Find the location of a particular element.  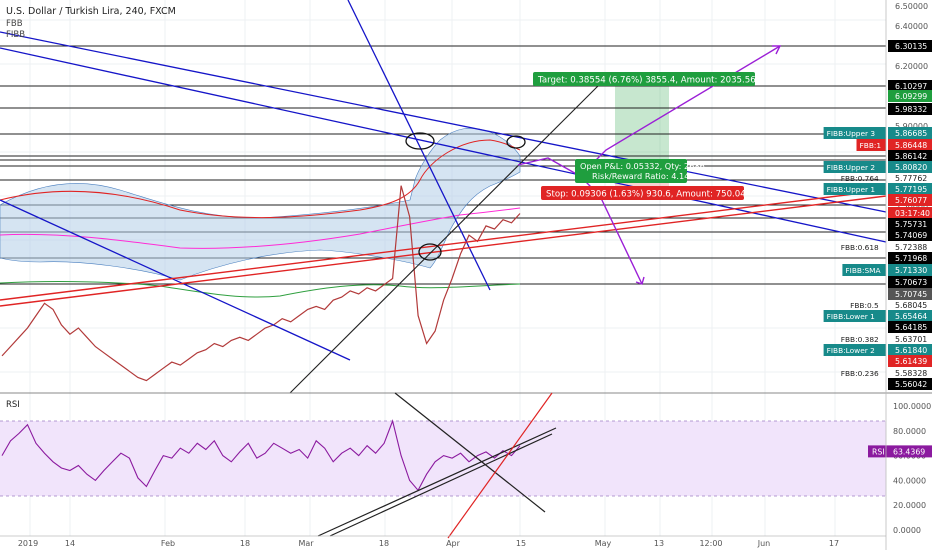

price-badge-value: 6.09299 is located at coordinates (911, 96).